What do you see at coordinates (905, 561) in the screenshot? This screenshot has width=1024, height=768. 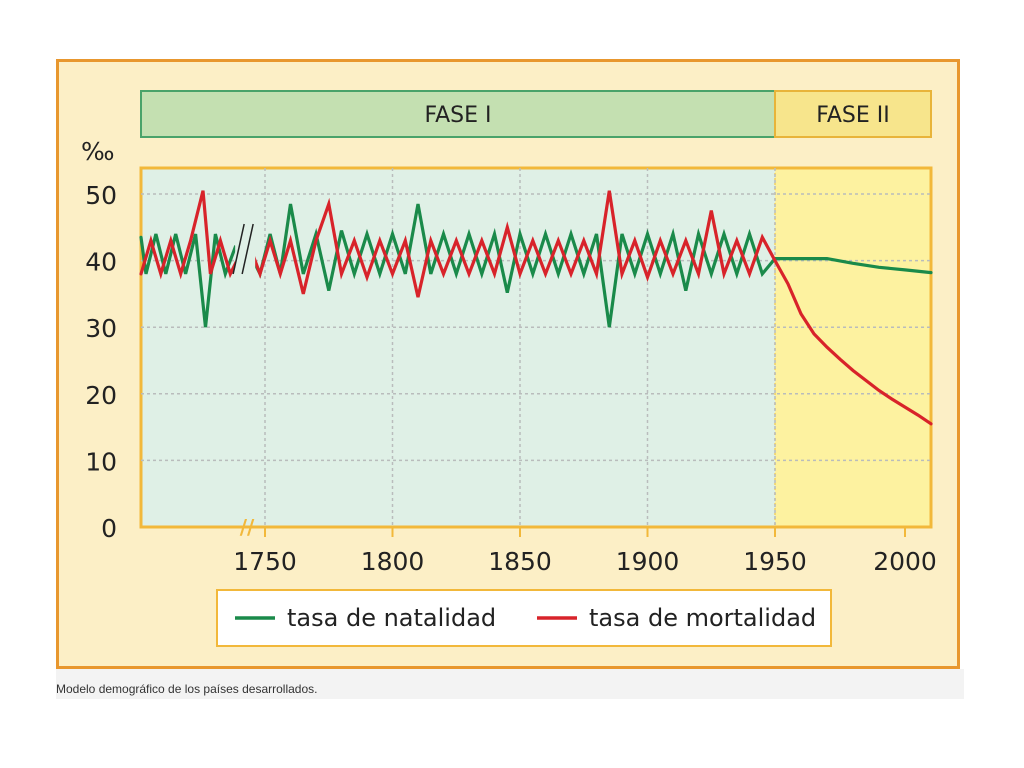 I see `x-tick-label: 2000` at bounding box center [905, 561].